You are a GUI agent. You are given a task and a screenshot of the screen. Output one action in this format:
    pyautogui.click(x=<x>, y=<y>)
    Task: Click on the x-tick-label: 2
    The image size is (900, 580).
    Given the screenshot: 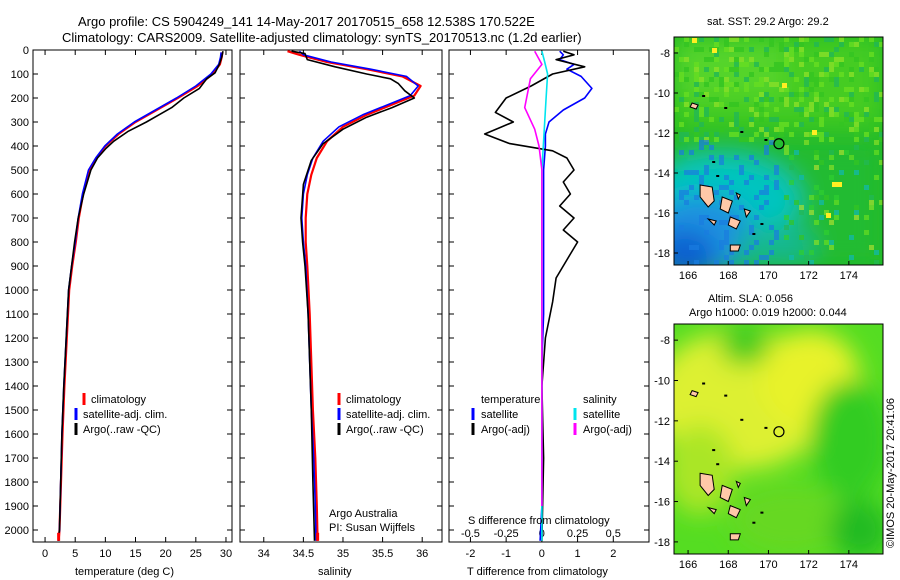 What is the action you would take?
    pyautogui.click(x=613, y=554)
    